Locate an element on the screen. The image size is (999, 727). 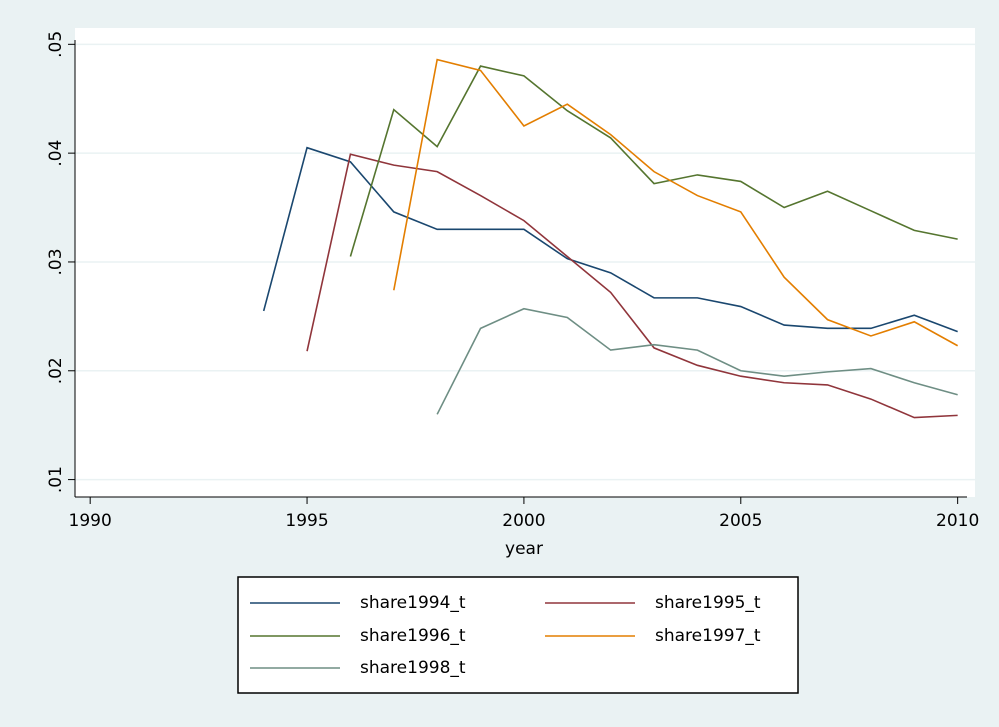
x-tick-label: 2005 is located at coordinates (740, 521).